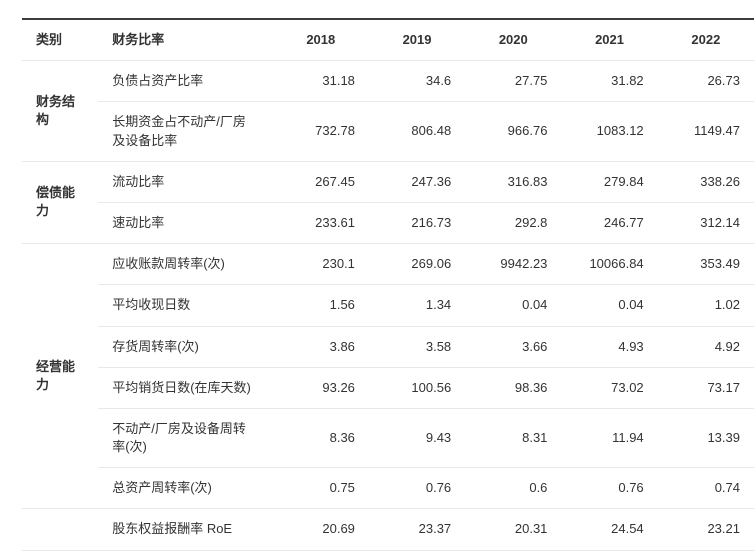 This screenshot has height=551, width=754. What do you see at coordinates (513, 529) in the screenshot?
I see `year-value-cell: 20.31` at bounding box center [513, 529].